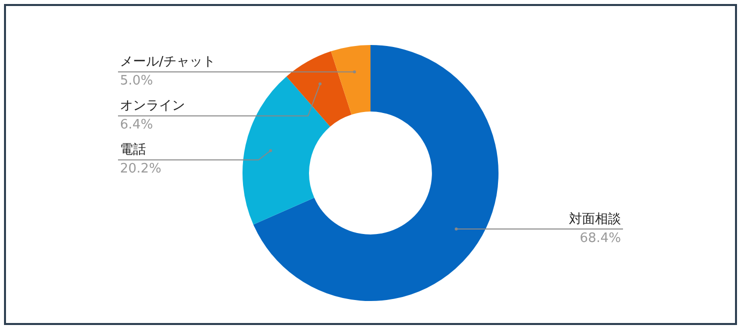 This screenshot has height=327, width=739. What do you see at coordinates (595, 218) in the screenshot?
I see `slice-label: 対面相談` at bounding box center [595, 218].